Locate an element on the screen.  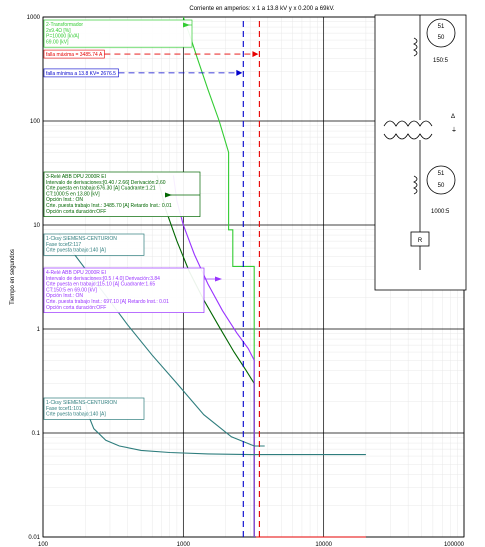
fault-marker-label-2: falla mínima a 13.8 KV= 2676.5 is located at coordinates (81, 74).